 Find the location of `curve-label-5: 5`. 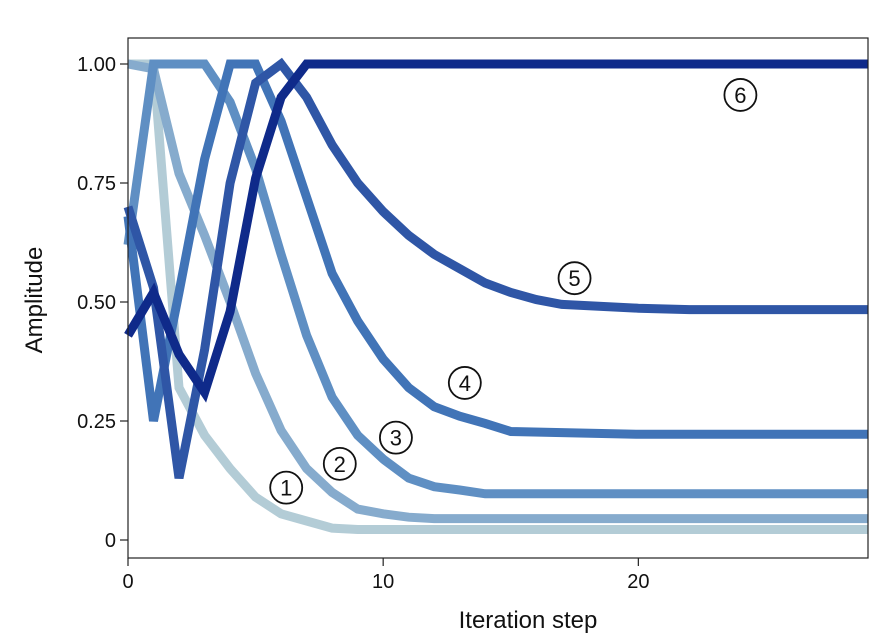

curve-label-5: 5 is located at coordinates (574, 278).